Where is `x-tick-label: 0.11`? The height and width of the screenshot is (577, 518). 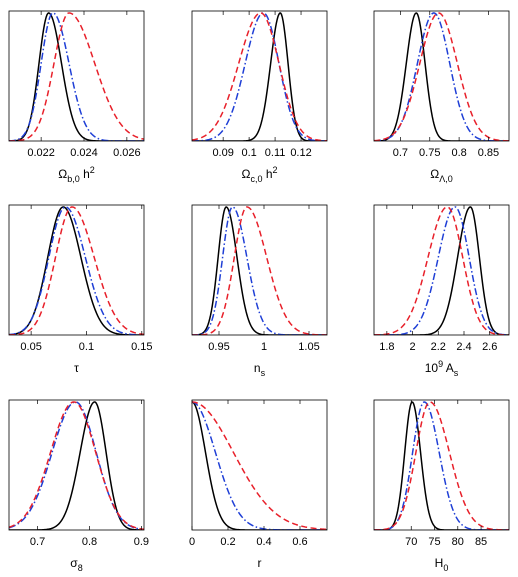
x-tick-label: 0.11 is located at coordinates (275, 153).